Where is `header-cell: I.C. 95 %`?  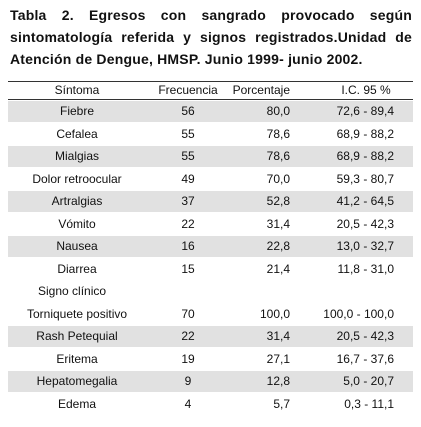
header-cell: I.C. 95 % is located at coordinates (366, 90).